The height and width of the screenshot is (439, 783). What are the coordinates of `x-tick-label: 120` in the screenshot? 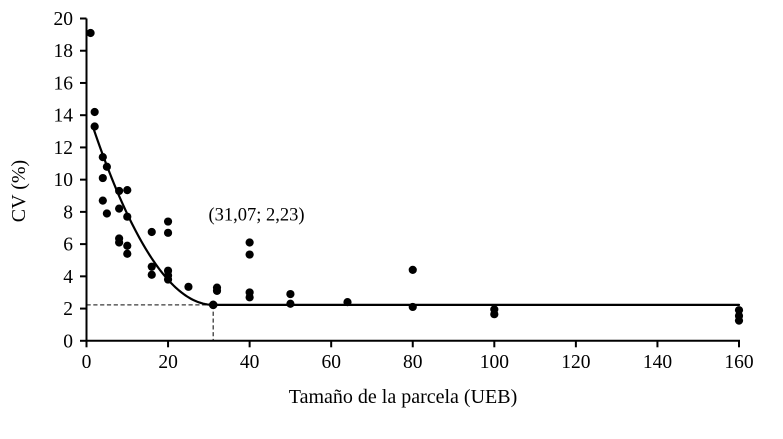 It's located at (575, 362).